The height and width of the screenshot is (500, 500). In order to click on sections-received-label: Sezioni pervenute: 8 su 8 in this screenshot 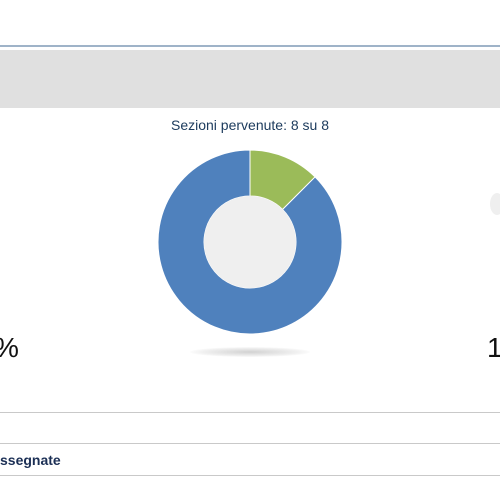, I will do `click(250, 125)`.